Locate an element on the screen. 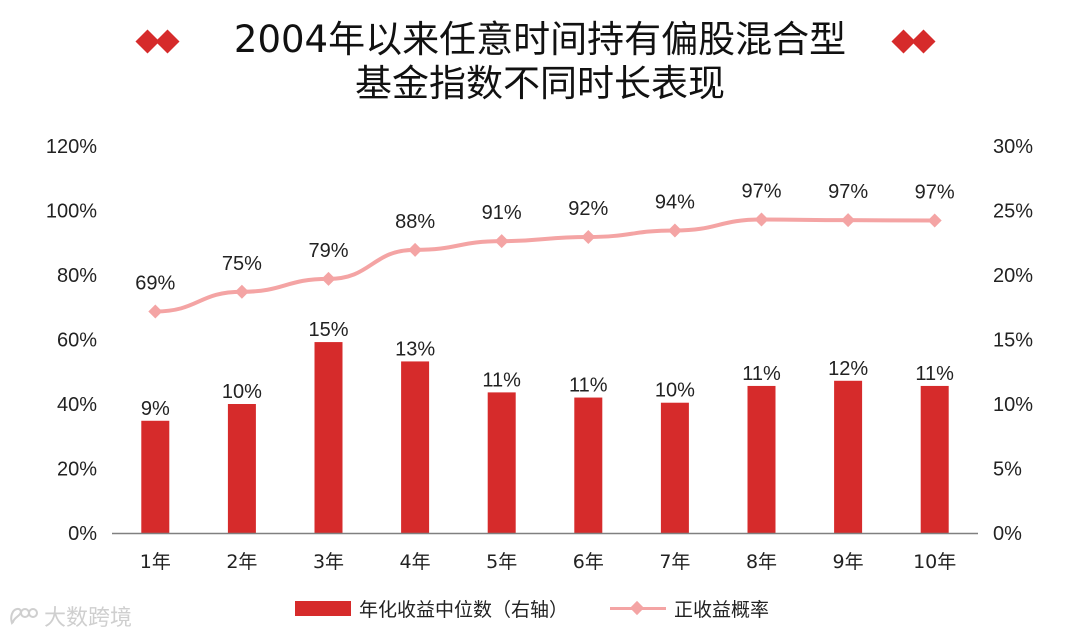 The height and width of the screenshot is (634, 1080). line-data-label: 69% is located at coordinates (155, 283).